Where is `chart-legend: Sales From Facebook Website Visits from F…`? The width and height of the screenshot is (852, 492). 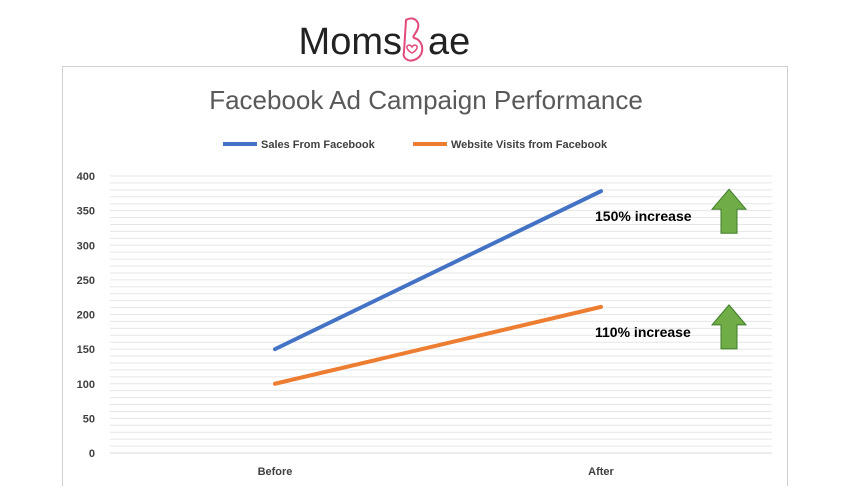 chart-legend: Sales From Facebook Website Visits from F… is located at coordinates (415, 145).